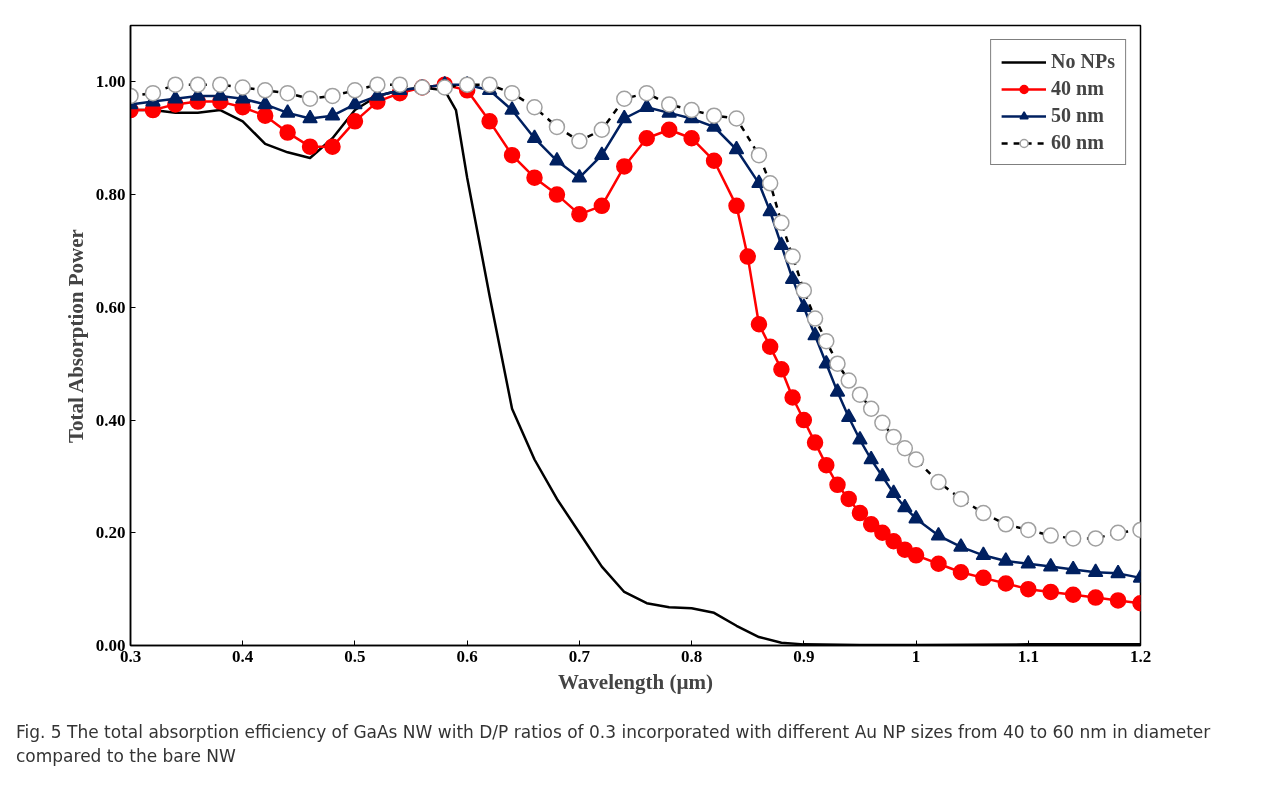 The image size is (1284, 793). I want to click on legend-label: 40 nm, so click(1077, 88).